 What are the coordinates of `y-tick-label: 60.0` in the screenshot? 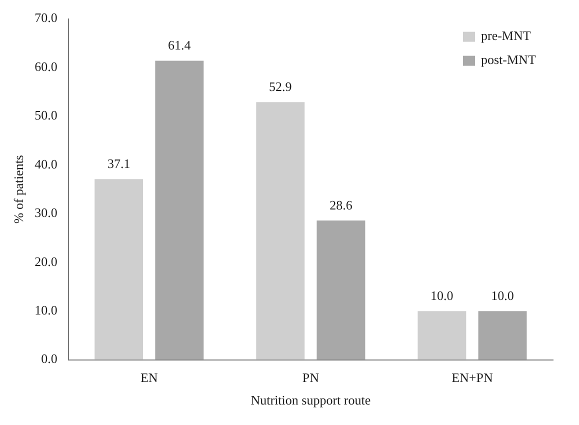 It's located at (46, 66).